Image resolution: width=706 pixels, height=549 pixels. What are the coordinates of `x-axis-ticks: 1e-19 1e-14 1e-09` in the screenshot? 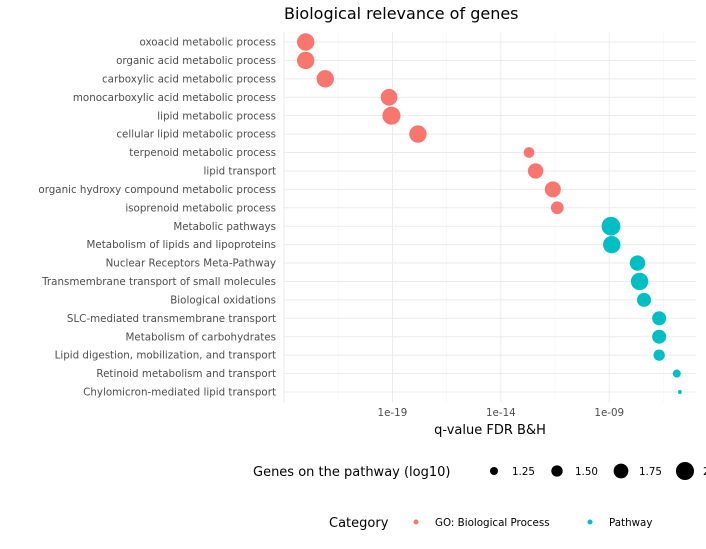 It's located at (501, 413).